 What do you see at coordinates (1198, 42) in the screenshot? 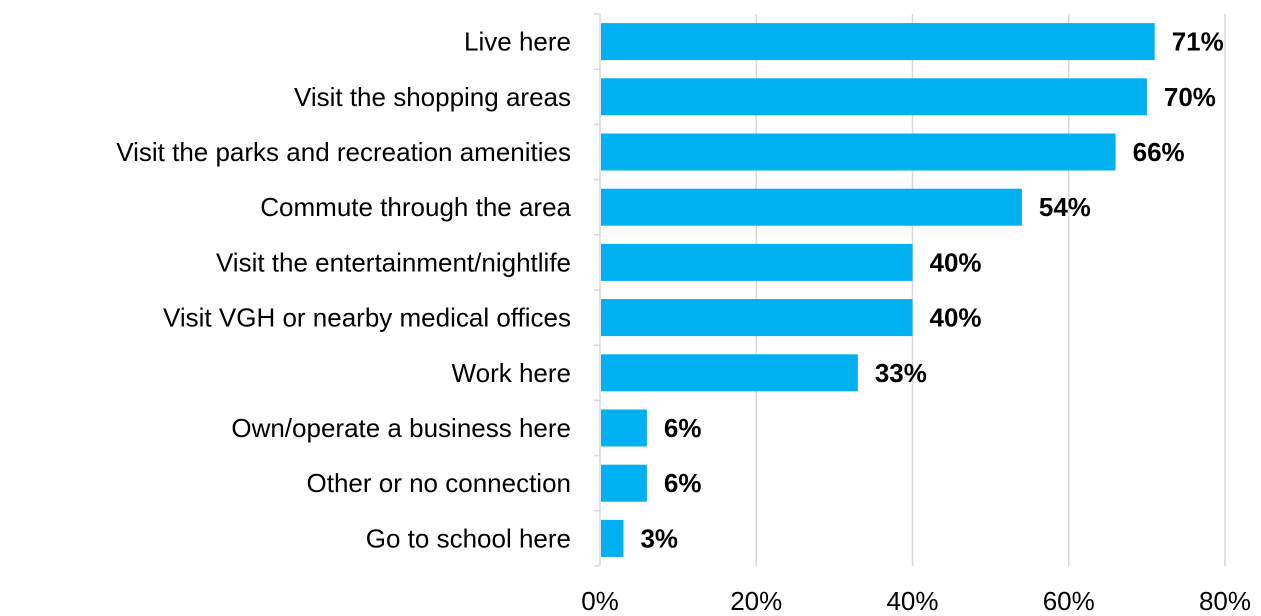
I see `data-label: 71%` at bounding box center [1198, 42].